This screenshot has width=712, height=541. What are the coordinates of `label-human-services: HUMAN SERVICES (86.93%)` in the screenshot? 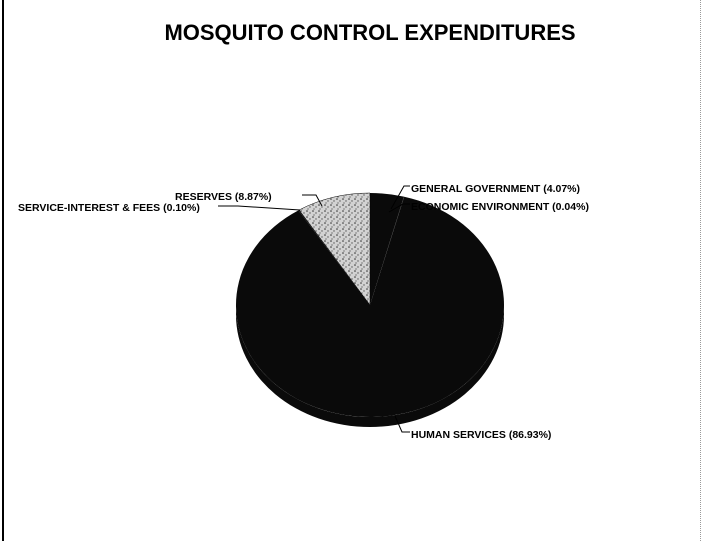 It's located at (481, 435).